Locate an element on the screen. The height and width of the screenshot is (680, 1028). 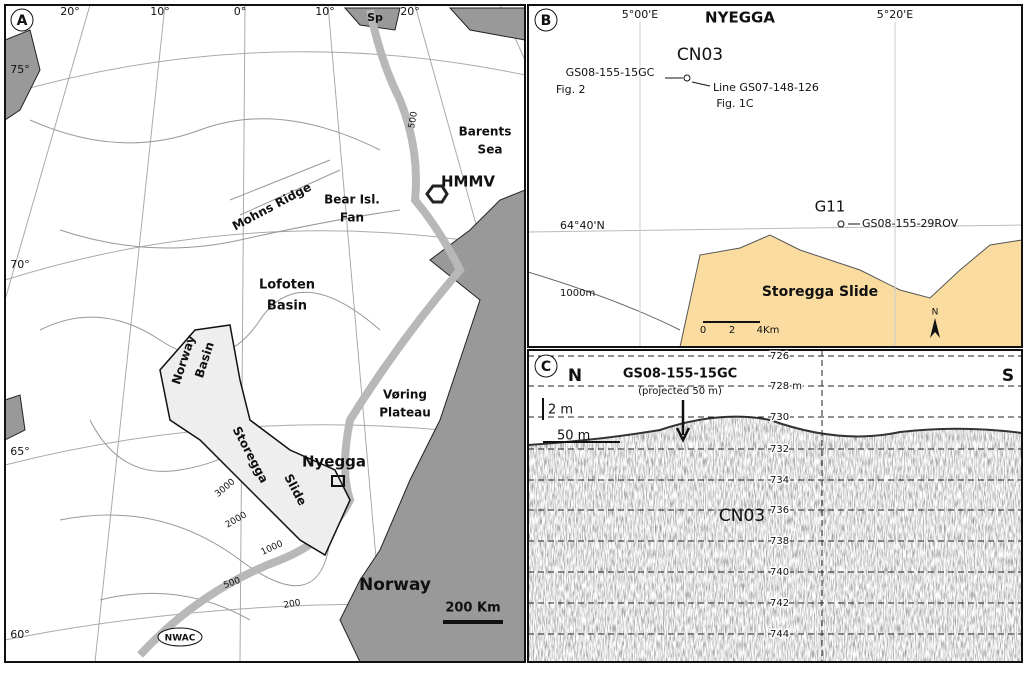
panel-letter: B is located at coordinates (546, 21).